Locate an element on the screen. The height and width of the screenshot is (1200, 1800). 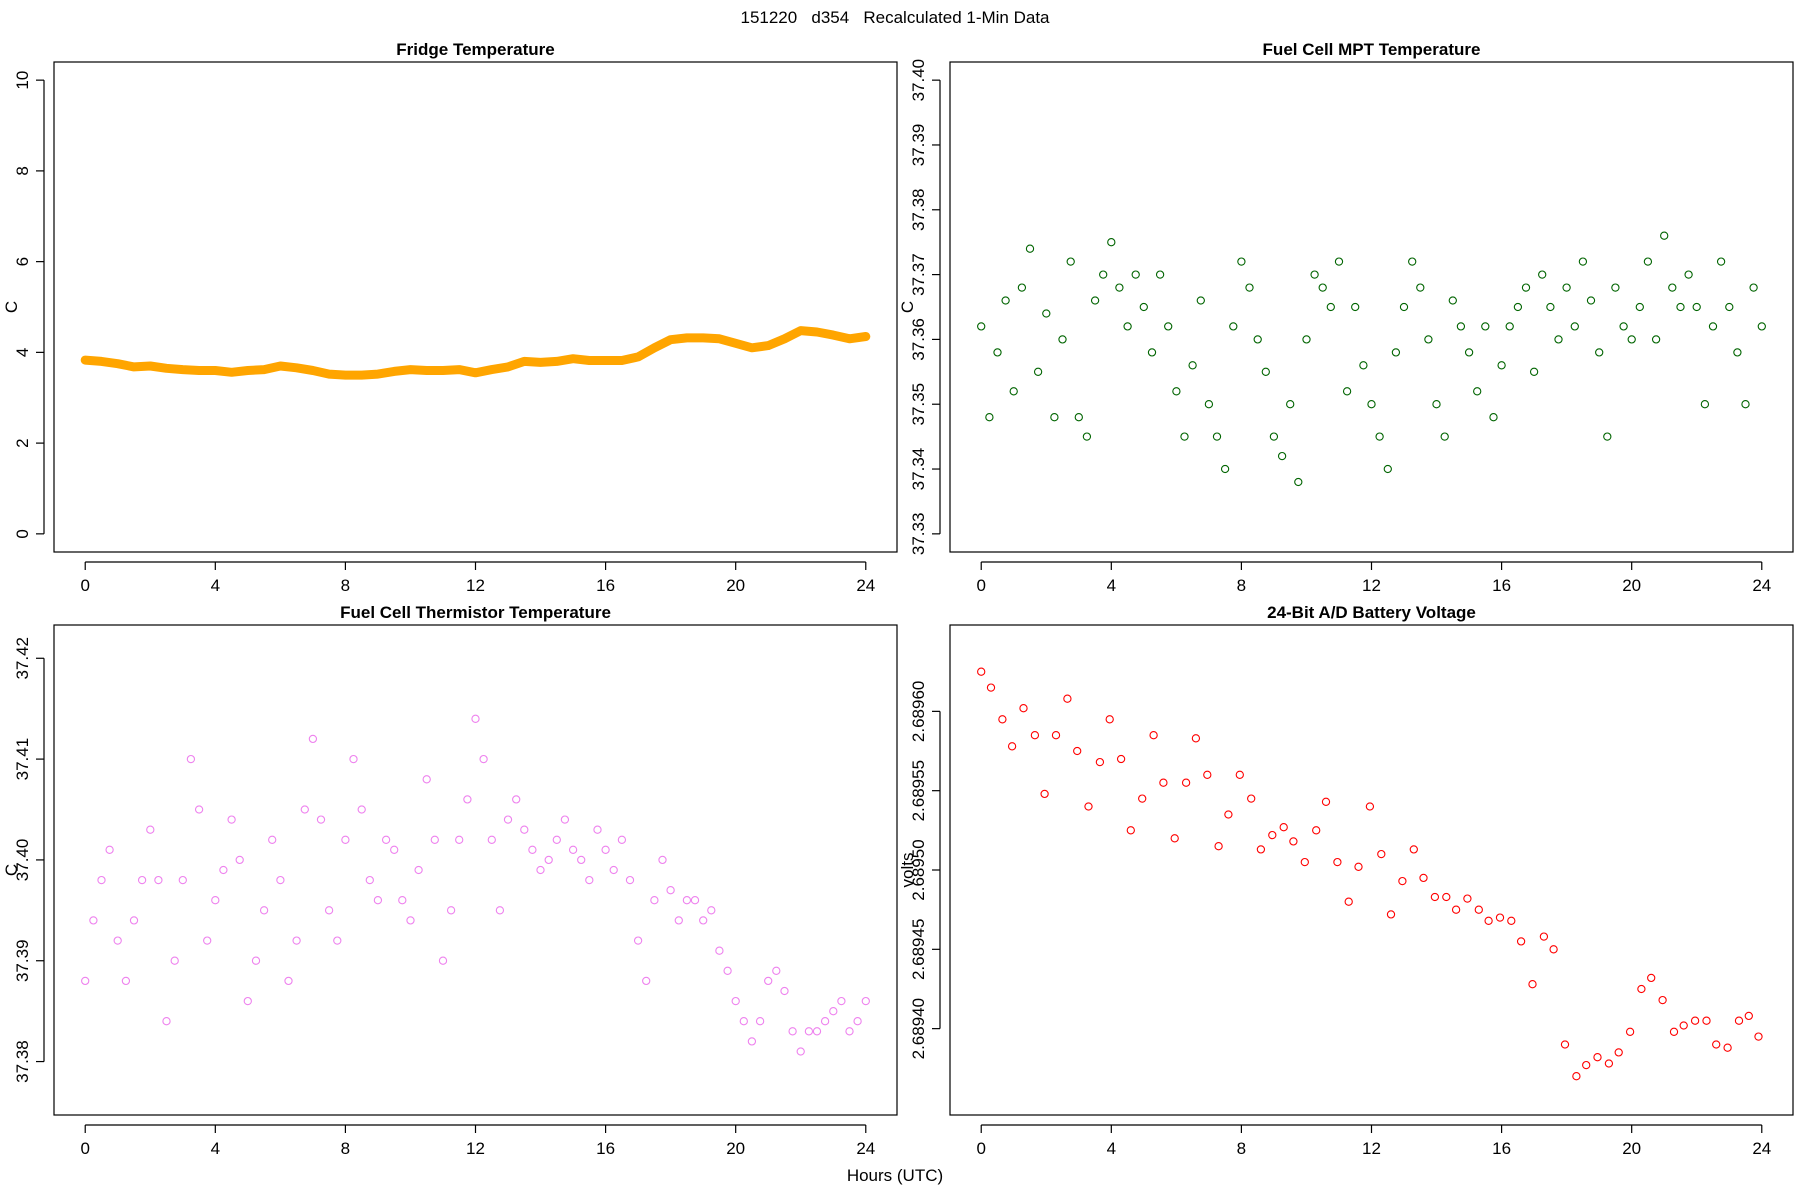
y-tick-label: 37.42 is located at coordinates (22, 658).